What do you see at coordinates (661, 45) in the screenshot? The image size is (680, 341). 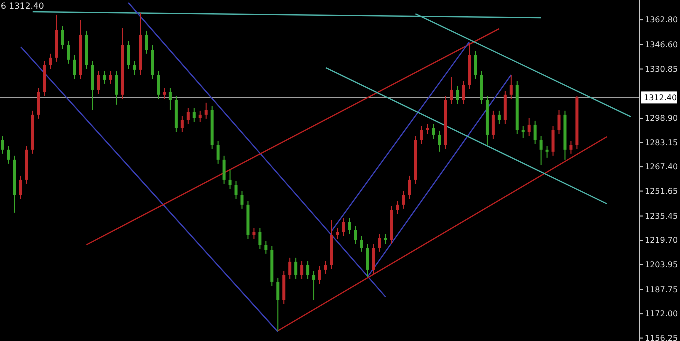 I see `y-tick-label: 1346.60` at bounding box center [661, 45].